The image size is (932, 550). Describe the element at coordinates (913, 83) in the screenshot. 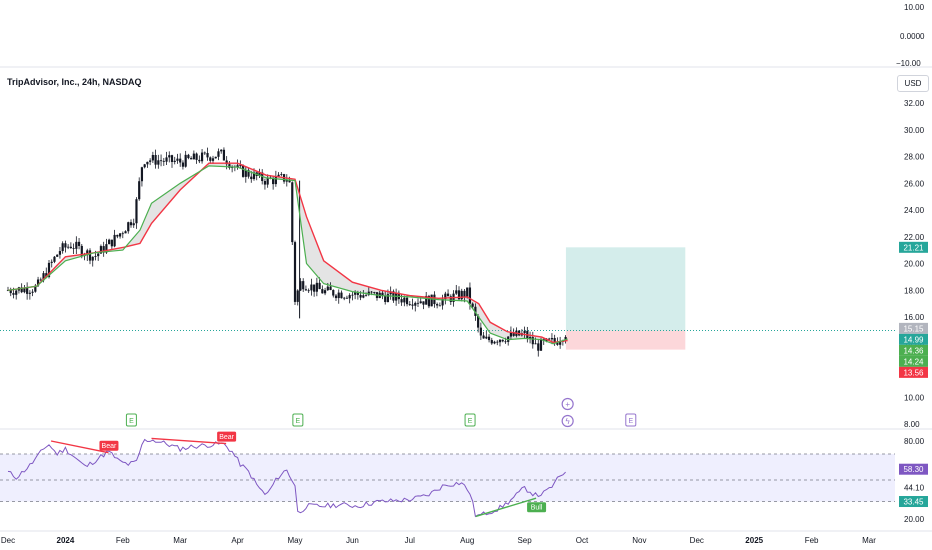

I see `currency-button: USD` at that location.